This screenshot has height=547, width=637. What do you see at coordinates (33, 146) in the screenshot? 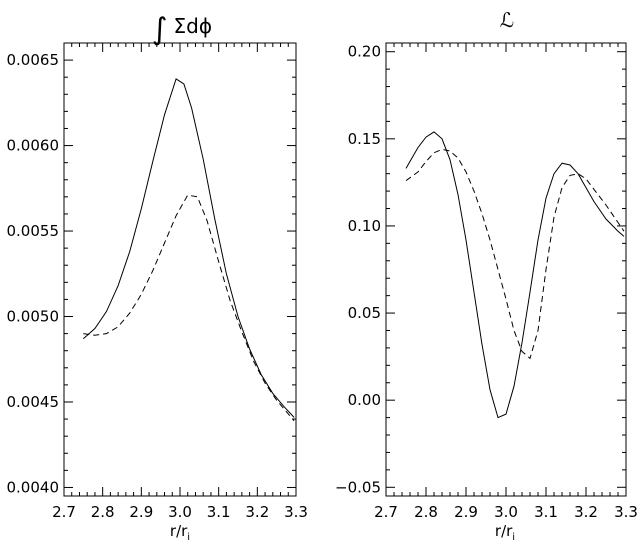
I see `y-tick-label: 0.0060` at bounding box center [33, 146].